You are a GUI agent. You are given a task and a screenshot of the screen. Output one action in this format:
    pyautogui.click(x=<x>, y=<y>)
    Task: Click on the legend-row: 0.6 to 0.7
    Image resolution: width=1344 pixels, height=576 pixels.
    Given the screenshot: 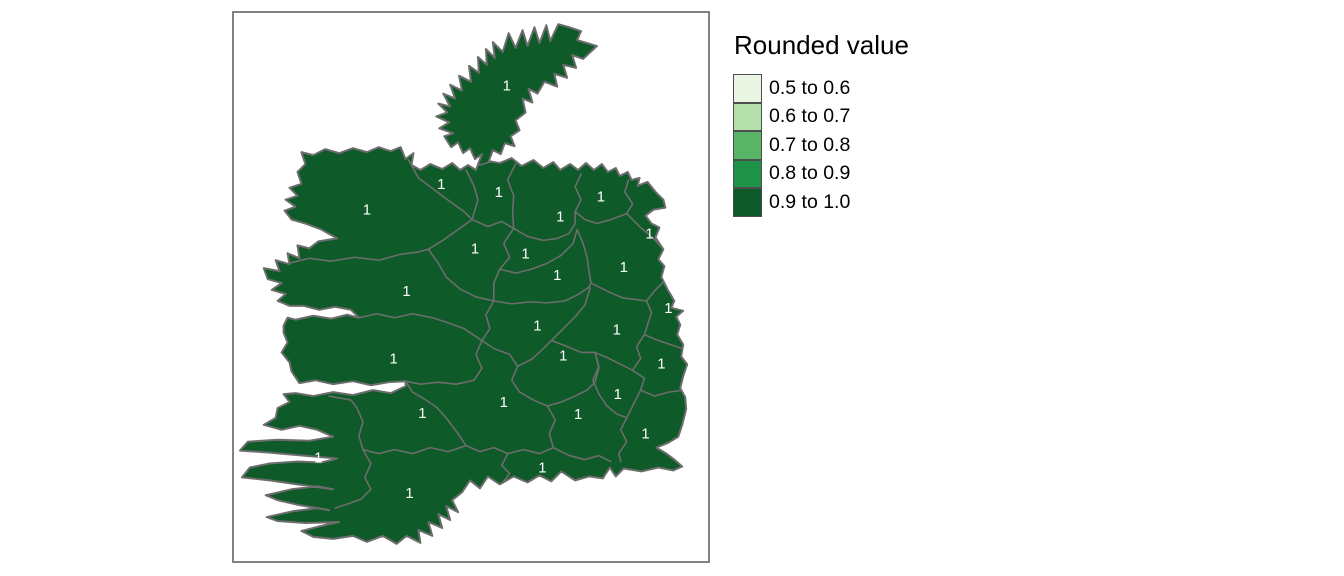 What is the action you would take?
    pyautogui.click(x=821, y=116)
    